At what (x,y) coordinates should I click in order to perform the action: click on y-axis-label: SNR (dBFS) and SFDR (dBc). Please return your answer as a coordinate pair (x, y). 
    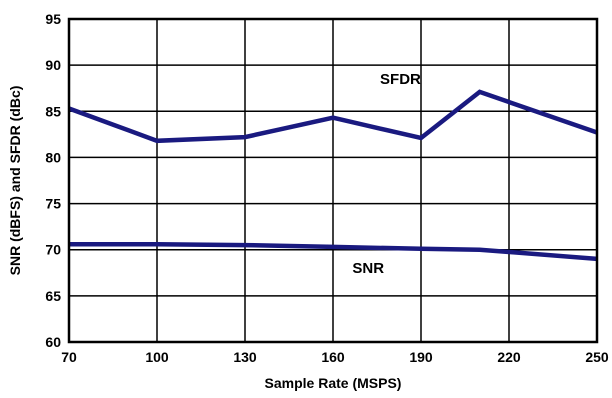
    Looking at the image, I should click on (15, 181).